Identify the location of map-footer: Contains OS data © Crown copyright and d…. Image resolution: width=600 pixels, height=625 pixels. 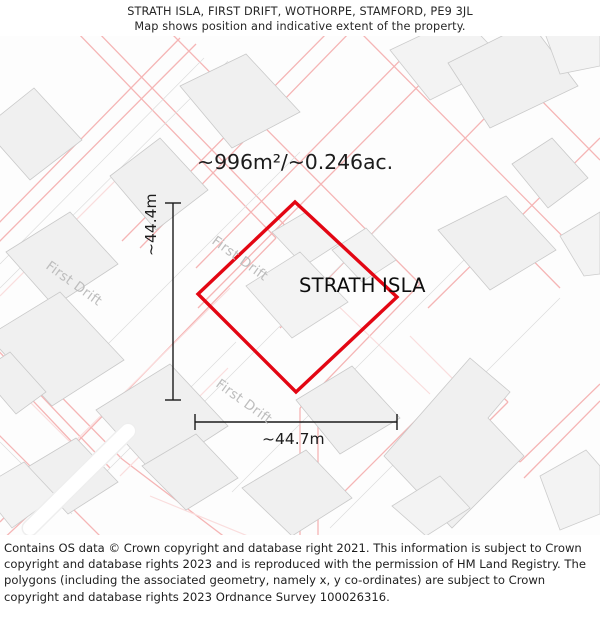
(300, 581).